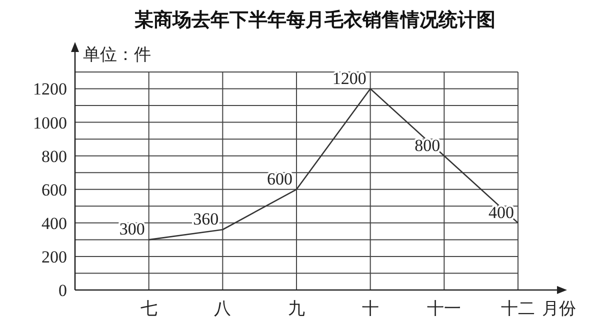 Image resolution: width=590 pixels, height=323 pixels. Describe the element at coordinates (279, 178) in the screenshot. I see `data-label: 600` at that location.